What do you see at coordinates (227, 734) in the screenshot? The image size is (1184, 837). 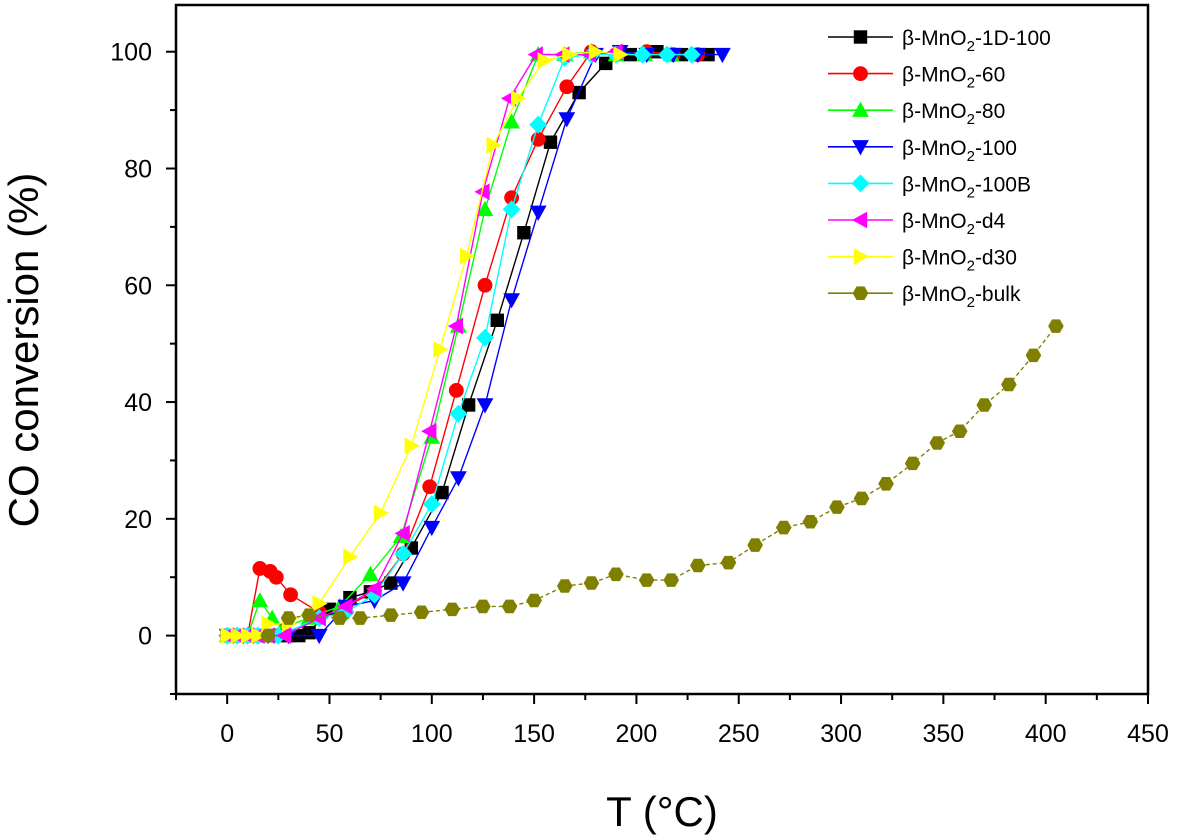 I see `x-tick-label: 0` at bounding box center [227, 734].